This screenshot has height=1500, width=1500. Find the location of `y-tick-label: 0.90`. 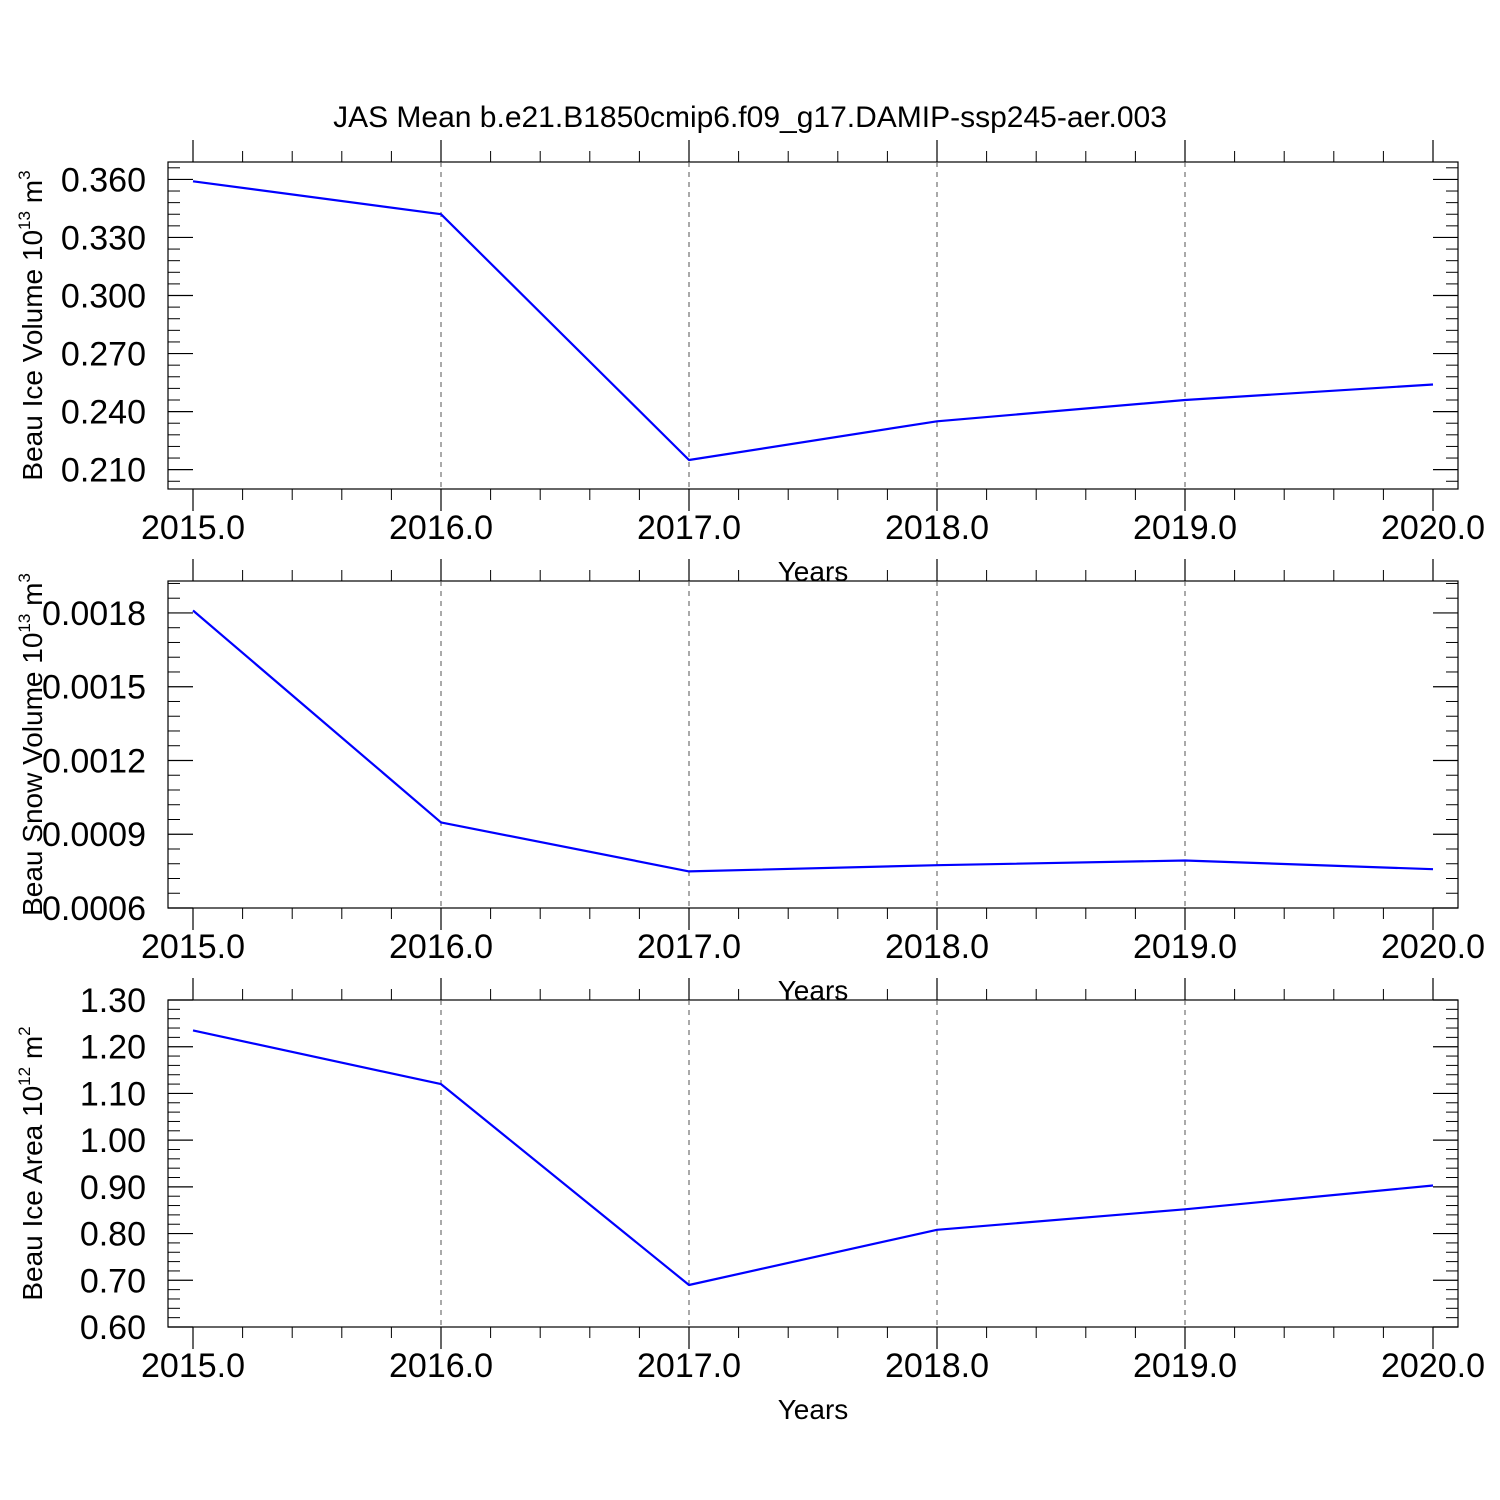

y-tick-label: 0.90 is located at coordinates (113, 1188).